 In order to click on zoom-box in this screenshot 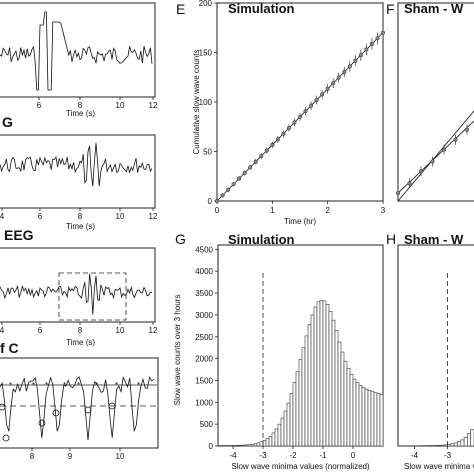, I will do `click(92, 296)`.